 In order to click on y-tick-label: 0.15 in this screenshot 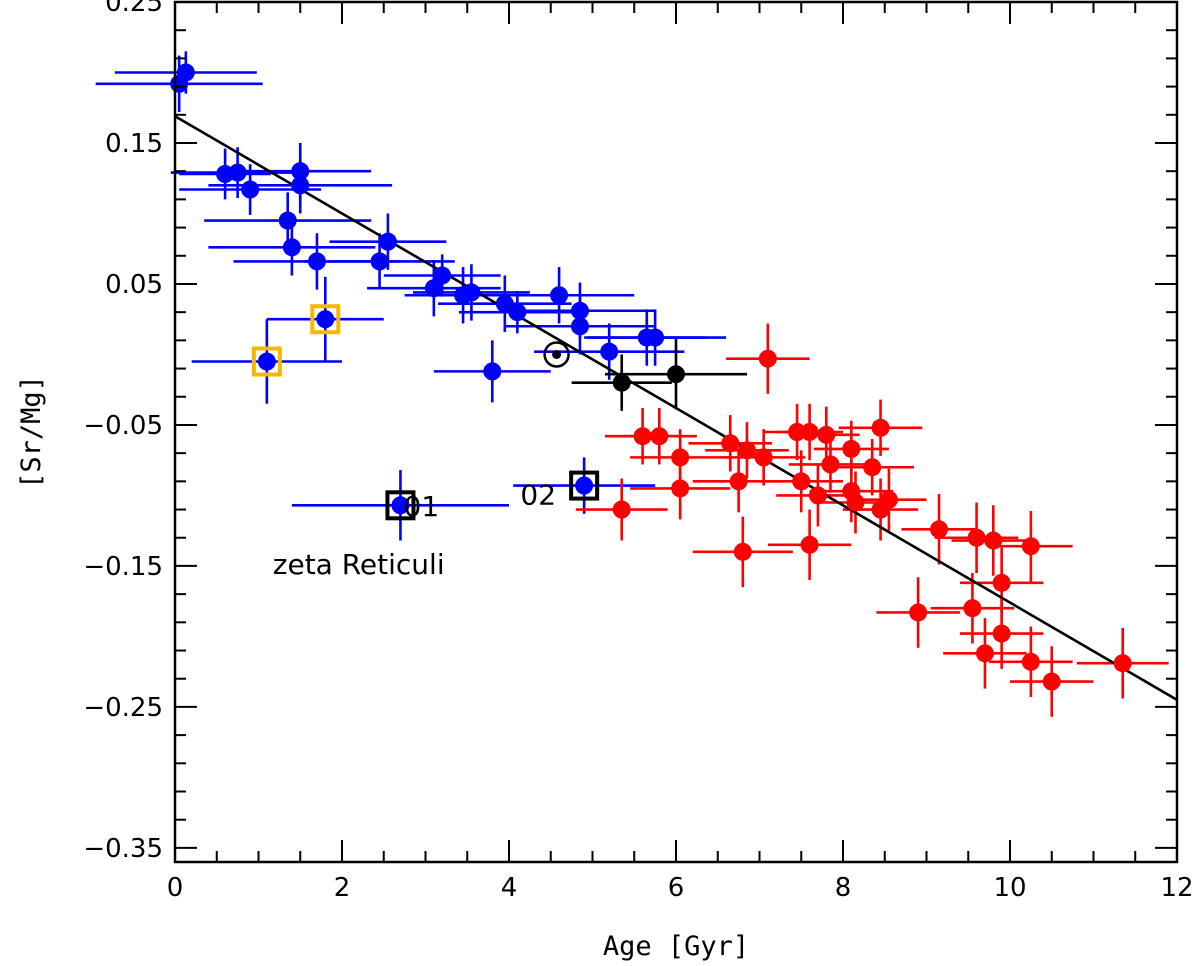, I will do `click(134, 144)`.